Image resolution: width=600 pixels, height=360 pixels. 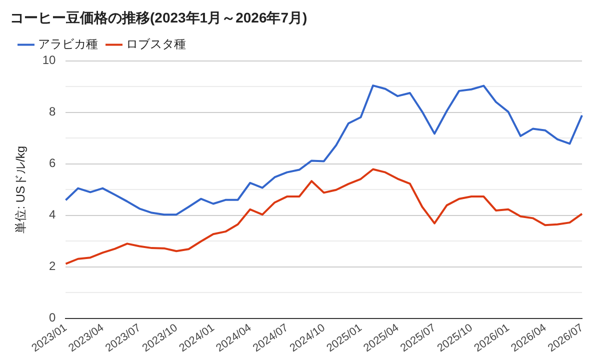 I want to click on y-axis-title: 単位: USドル/kg, so click(x=21, y=190).